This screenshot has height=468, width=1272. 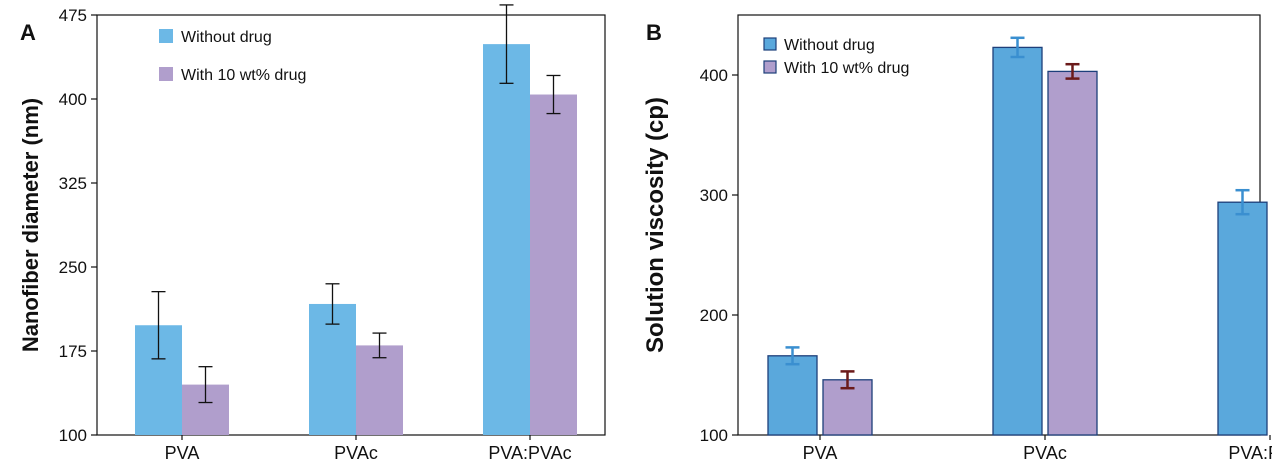 What do you see at coordinates (28, 32) in the screenshot?
I see `panel-label: A` at bounding box center [28, 32].